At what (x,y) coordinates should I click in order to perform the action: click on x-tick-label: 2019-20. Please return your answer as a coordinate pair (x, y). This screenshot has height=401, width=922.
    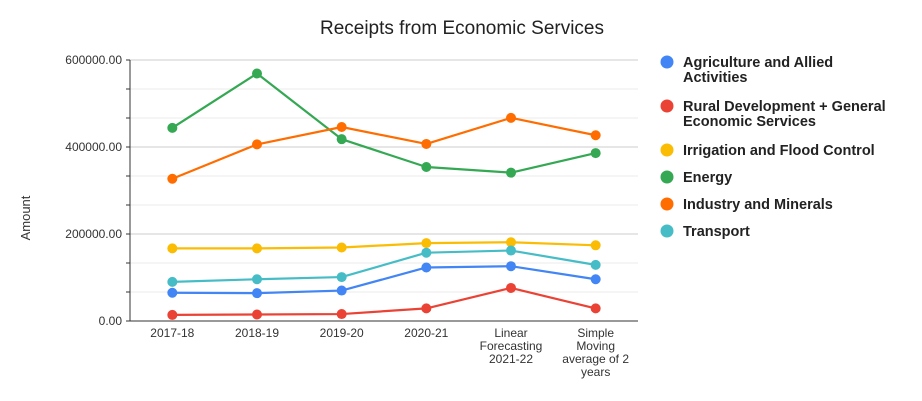
    Looking at the image, I should click on (342, 333).